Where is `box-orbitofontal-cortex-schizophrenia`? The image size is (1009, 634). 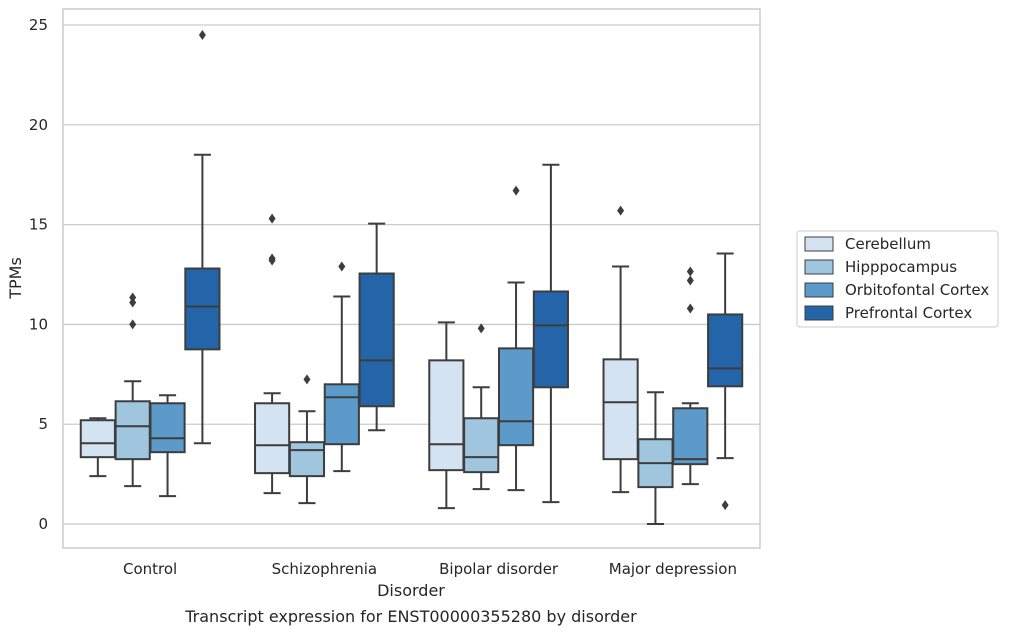 box-orbitofontal-cortex-schizophrenia is located at coordinates (341, 367).